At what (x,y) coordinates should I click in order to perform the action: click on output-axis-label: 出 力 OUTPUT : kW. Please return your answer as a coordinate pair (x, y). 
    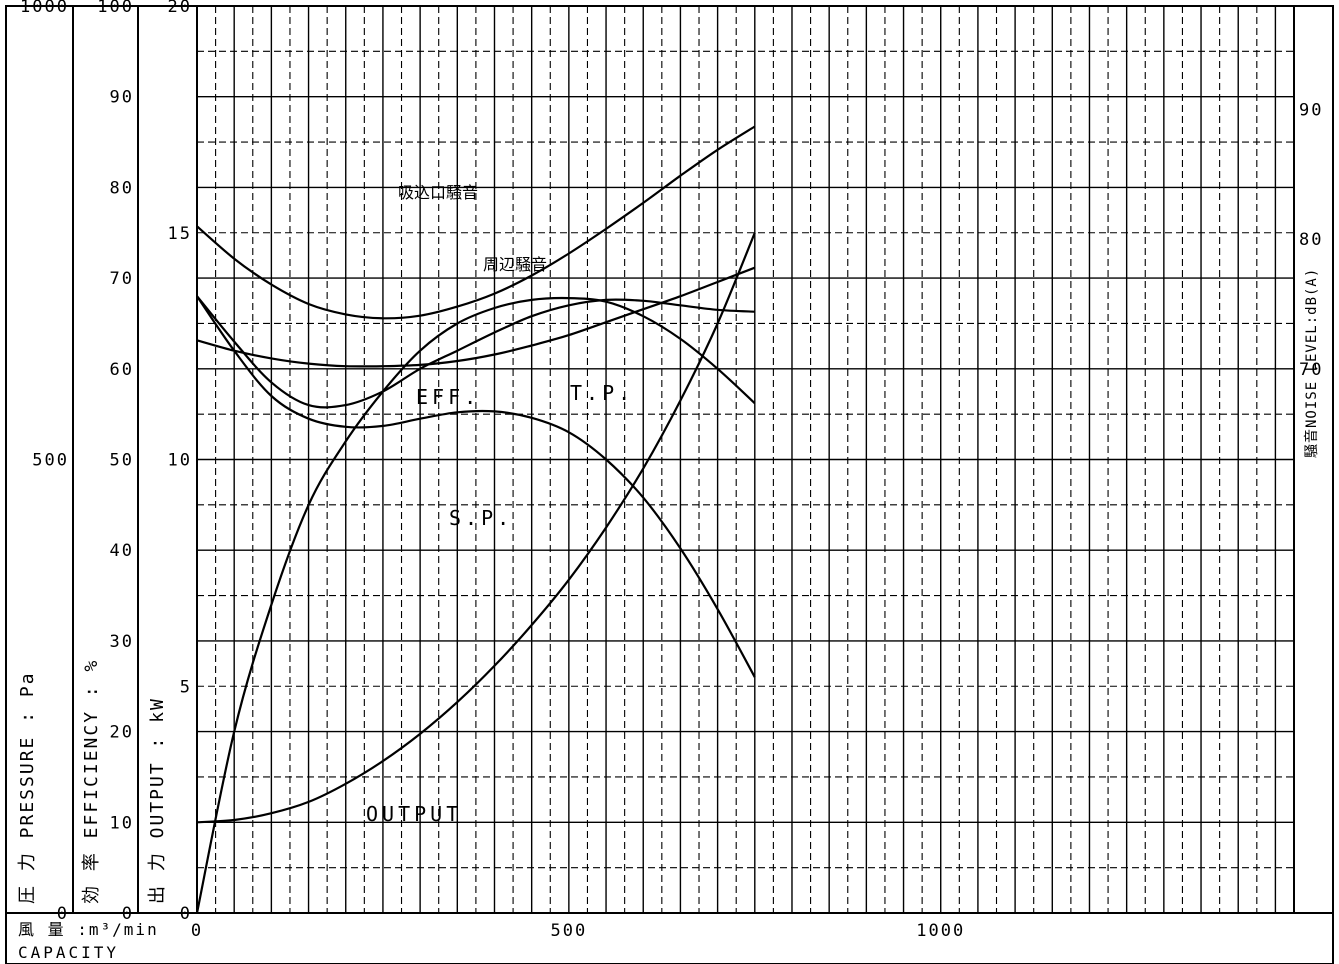
    Looking at the image, I should click on (157, 800).